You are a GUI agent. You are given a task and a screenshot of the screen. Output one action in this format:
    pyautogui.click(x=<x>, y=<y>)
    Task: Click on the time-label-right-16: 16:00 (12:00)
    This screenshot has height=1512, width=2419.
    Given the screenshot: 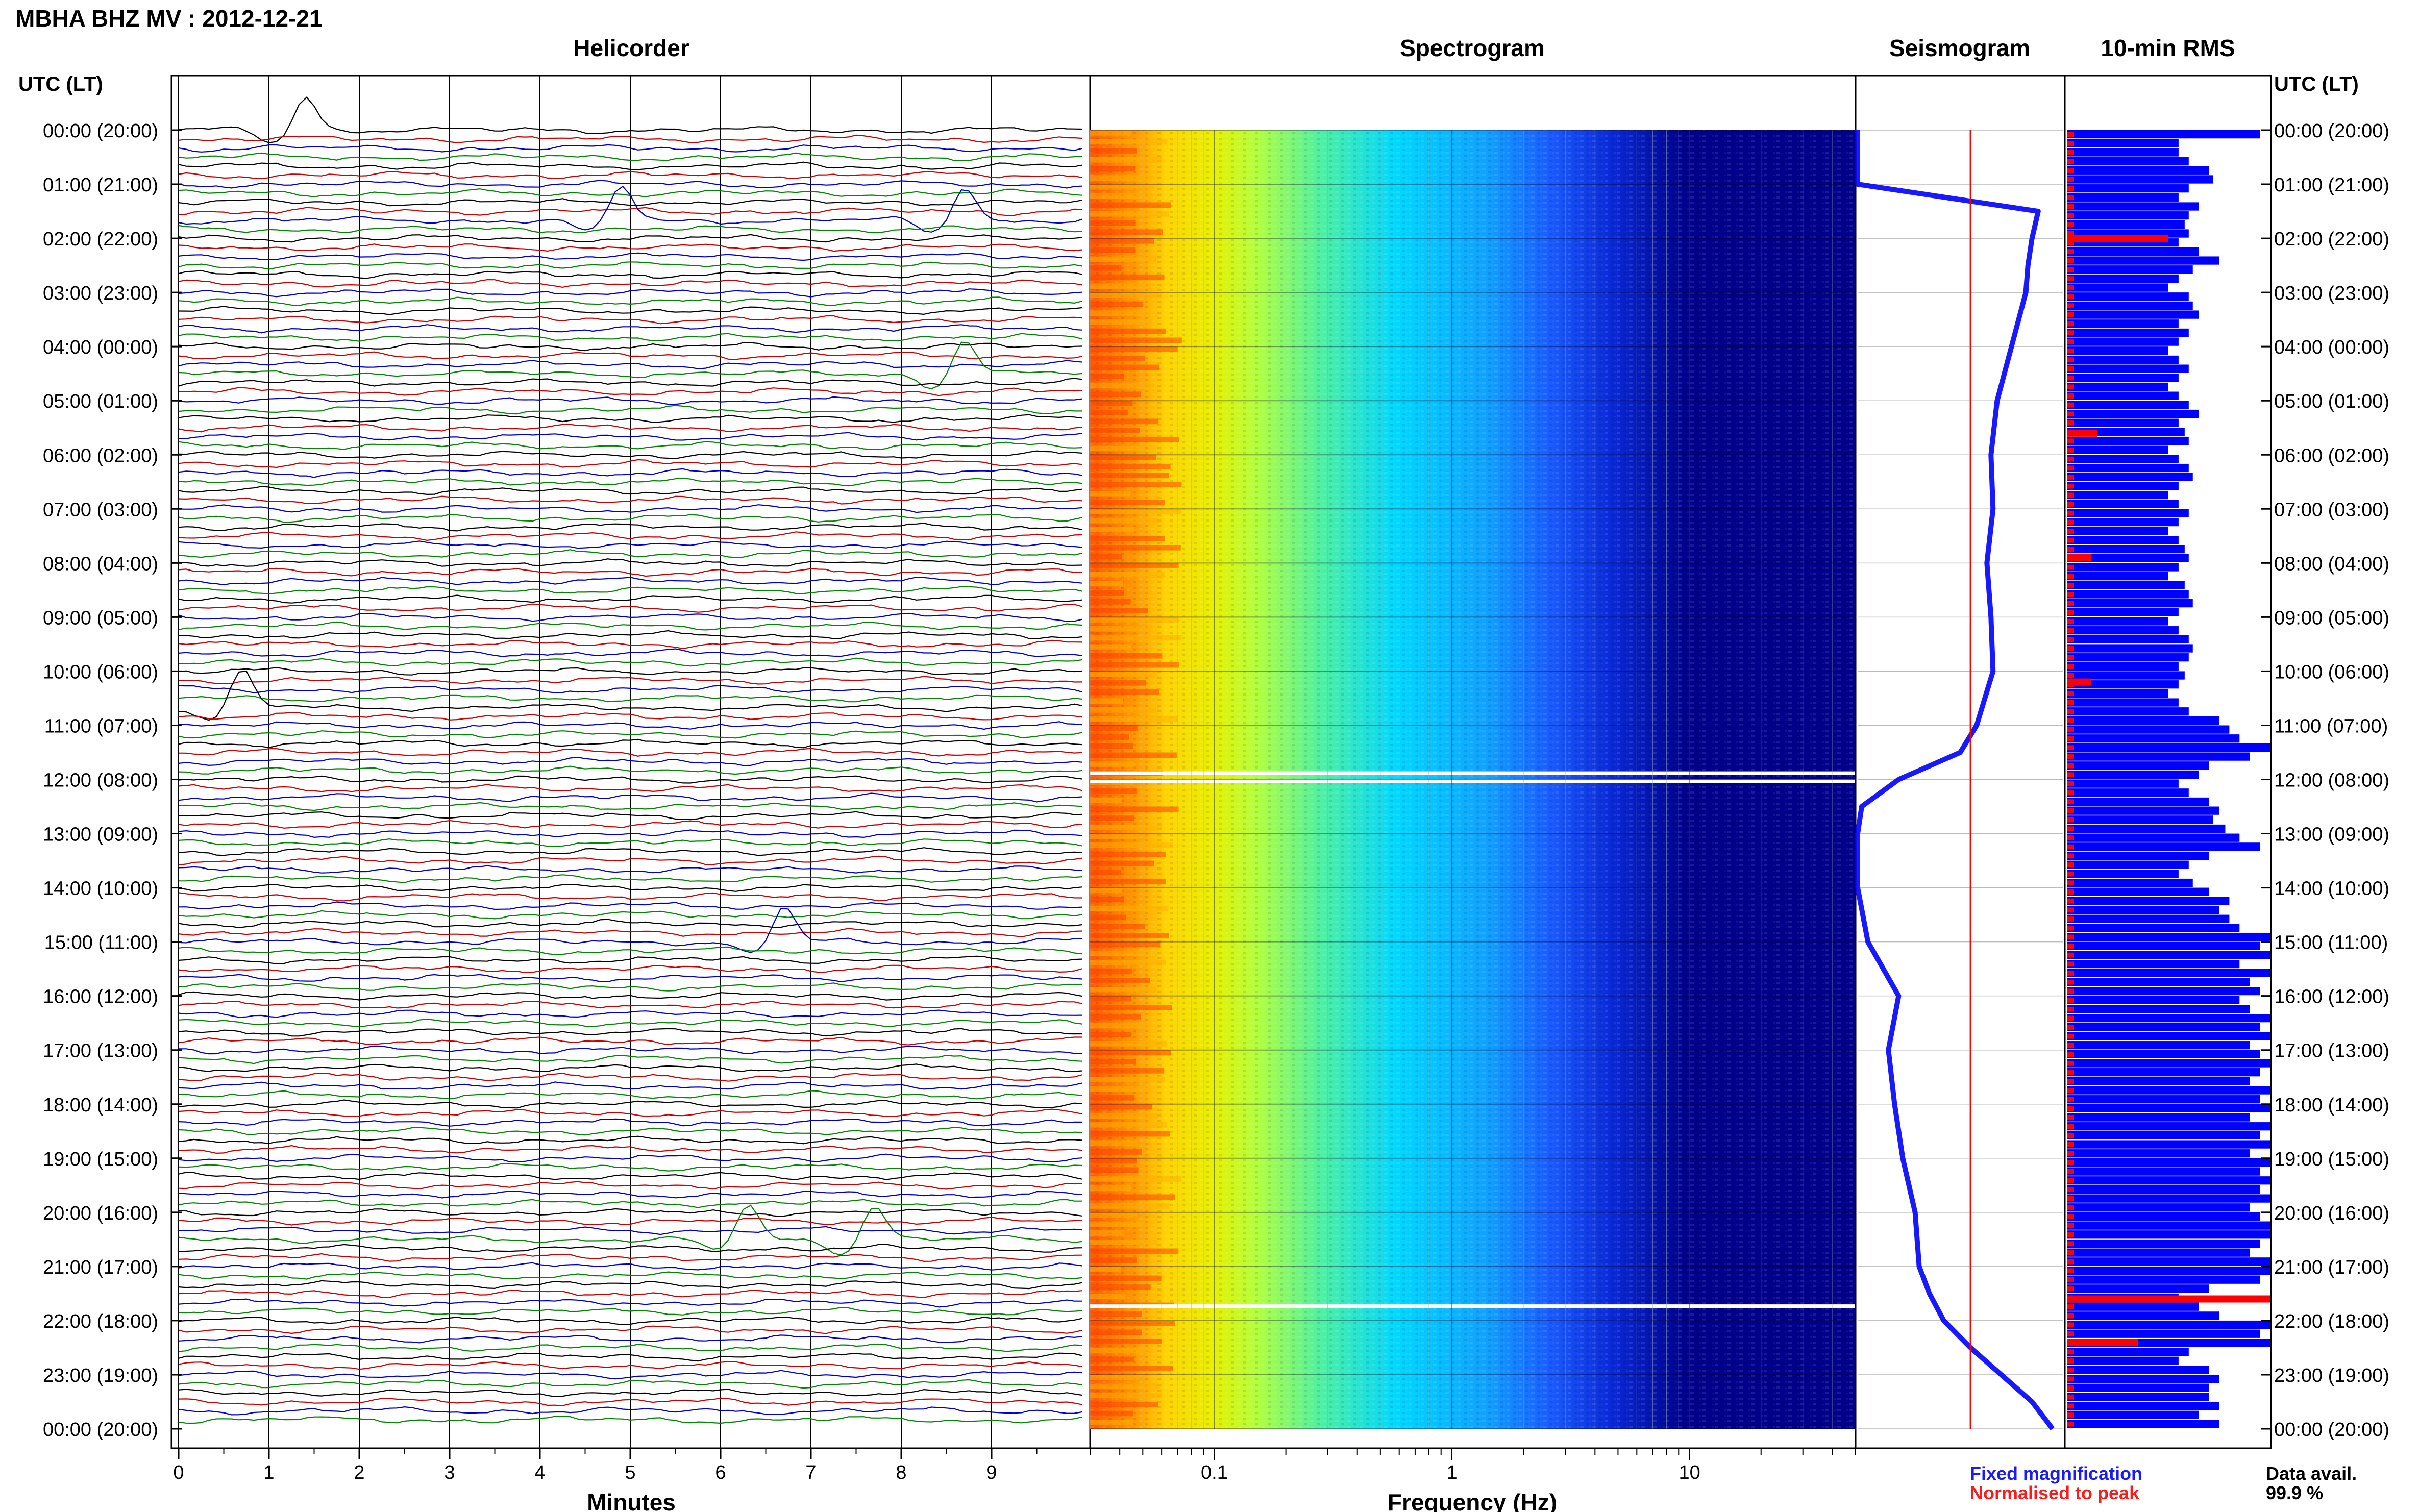 What is the action you would take?
    pyautogui.click(x=2331, y=997)
    